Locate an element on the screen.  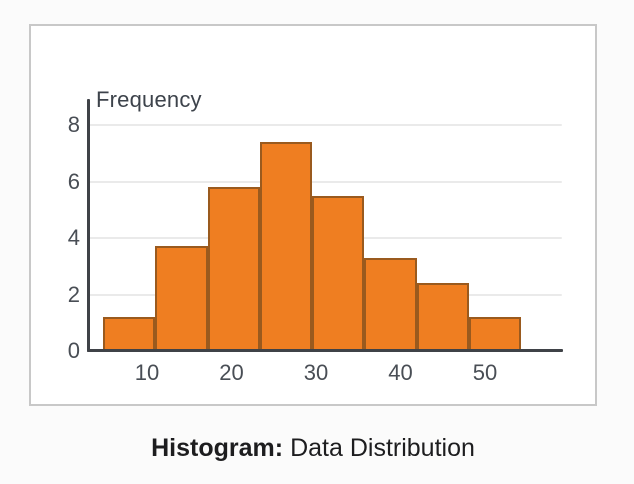
x-tick-label: 50 is located at coordinates (485, 372).